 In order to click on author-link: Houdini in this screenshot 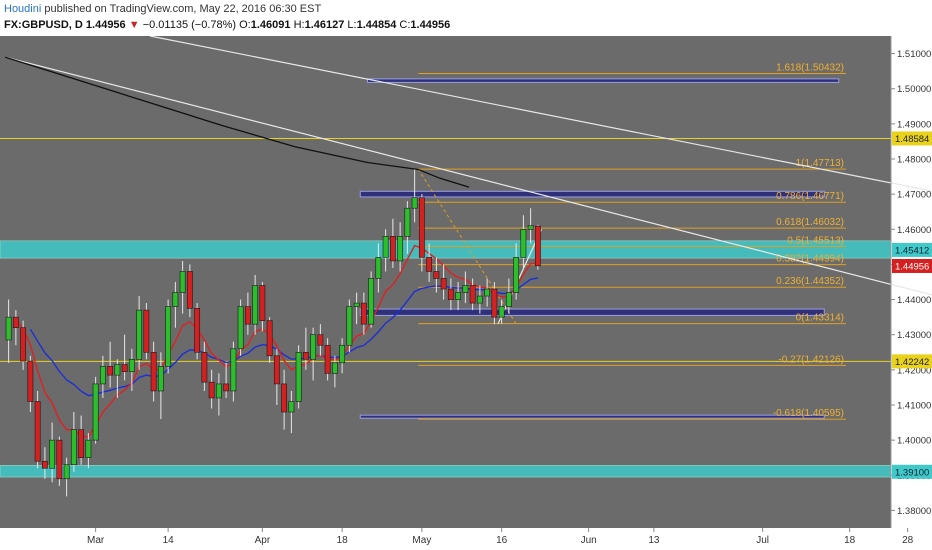, I will do `click(23, 9)`.